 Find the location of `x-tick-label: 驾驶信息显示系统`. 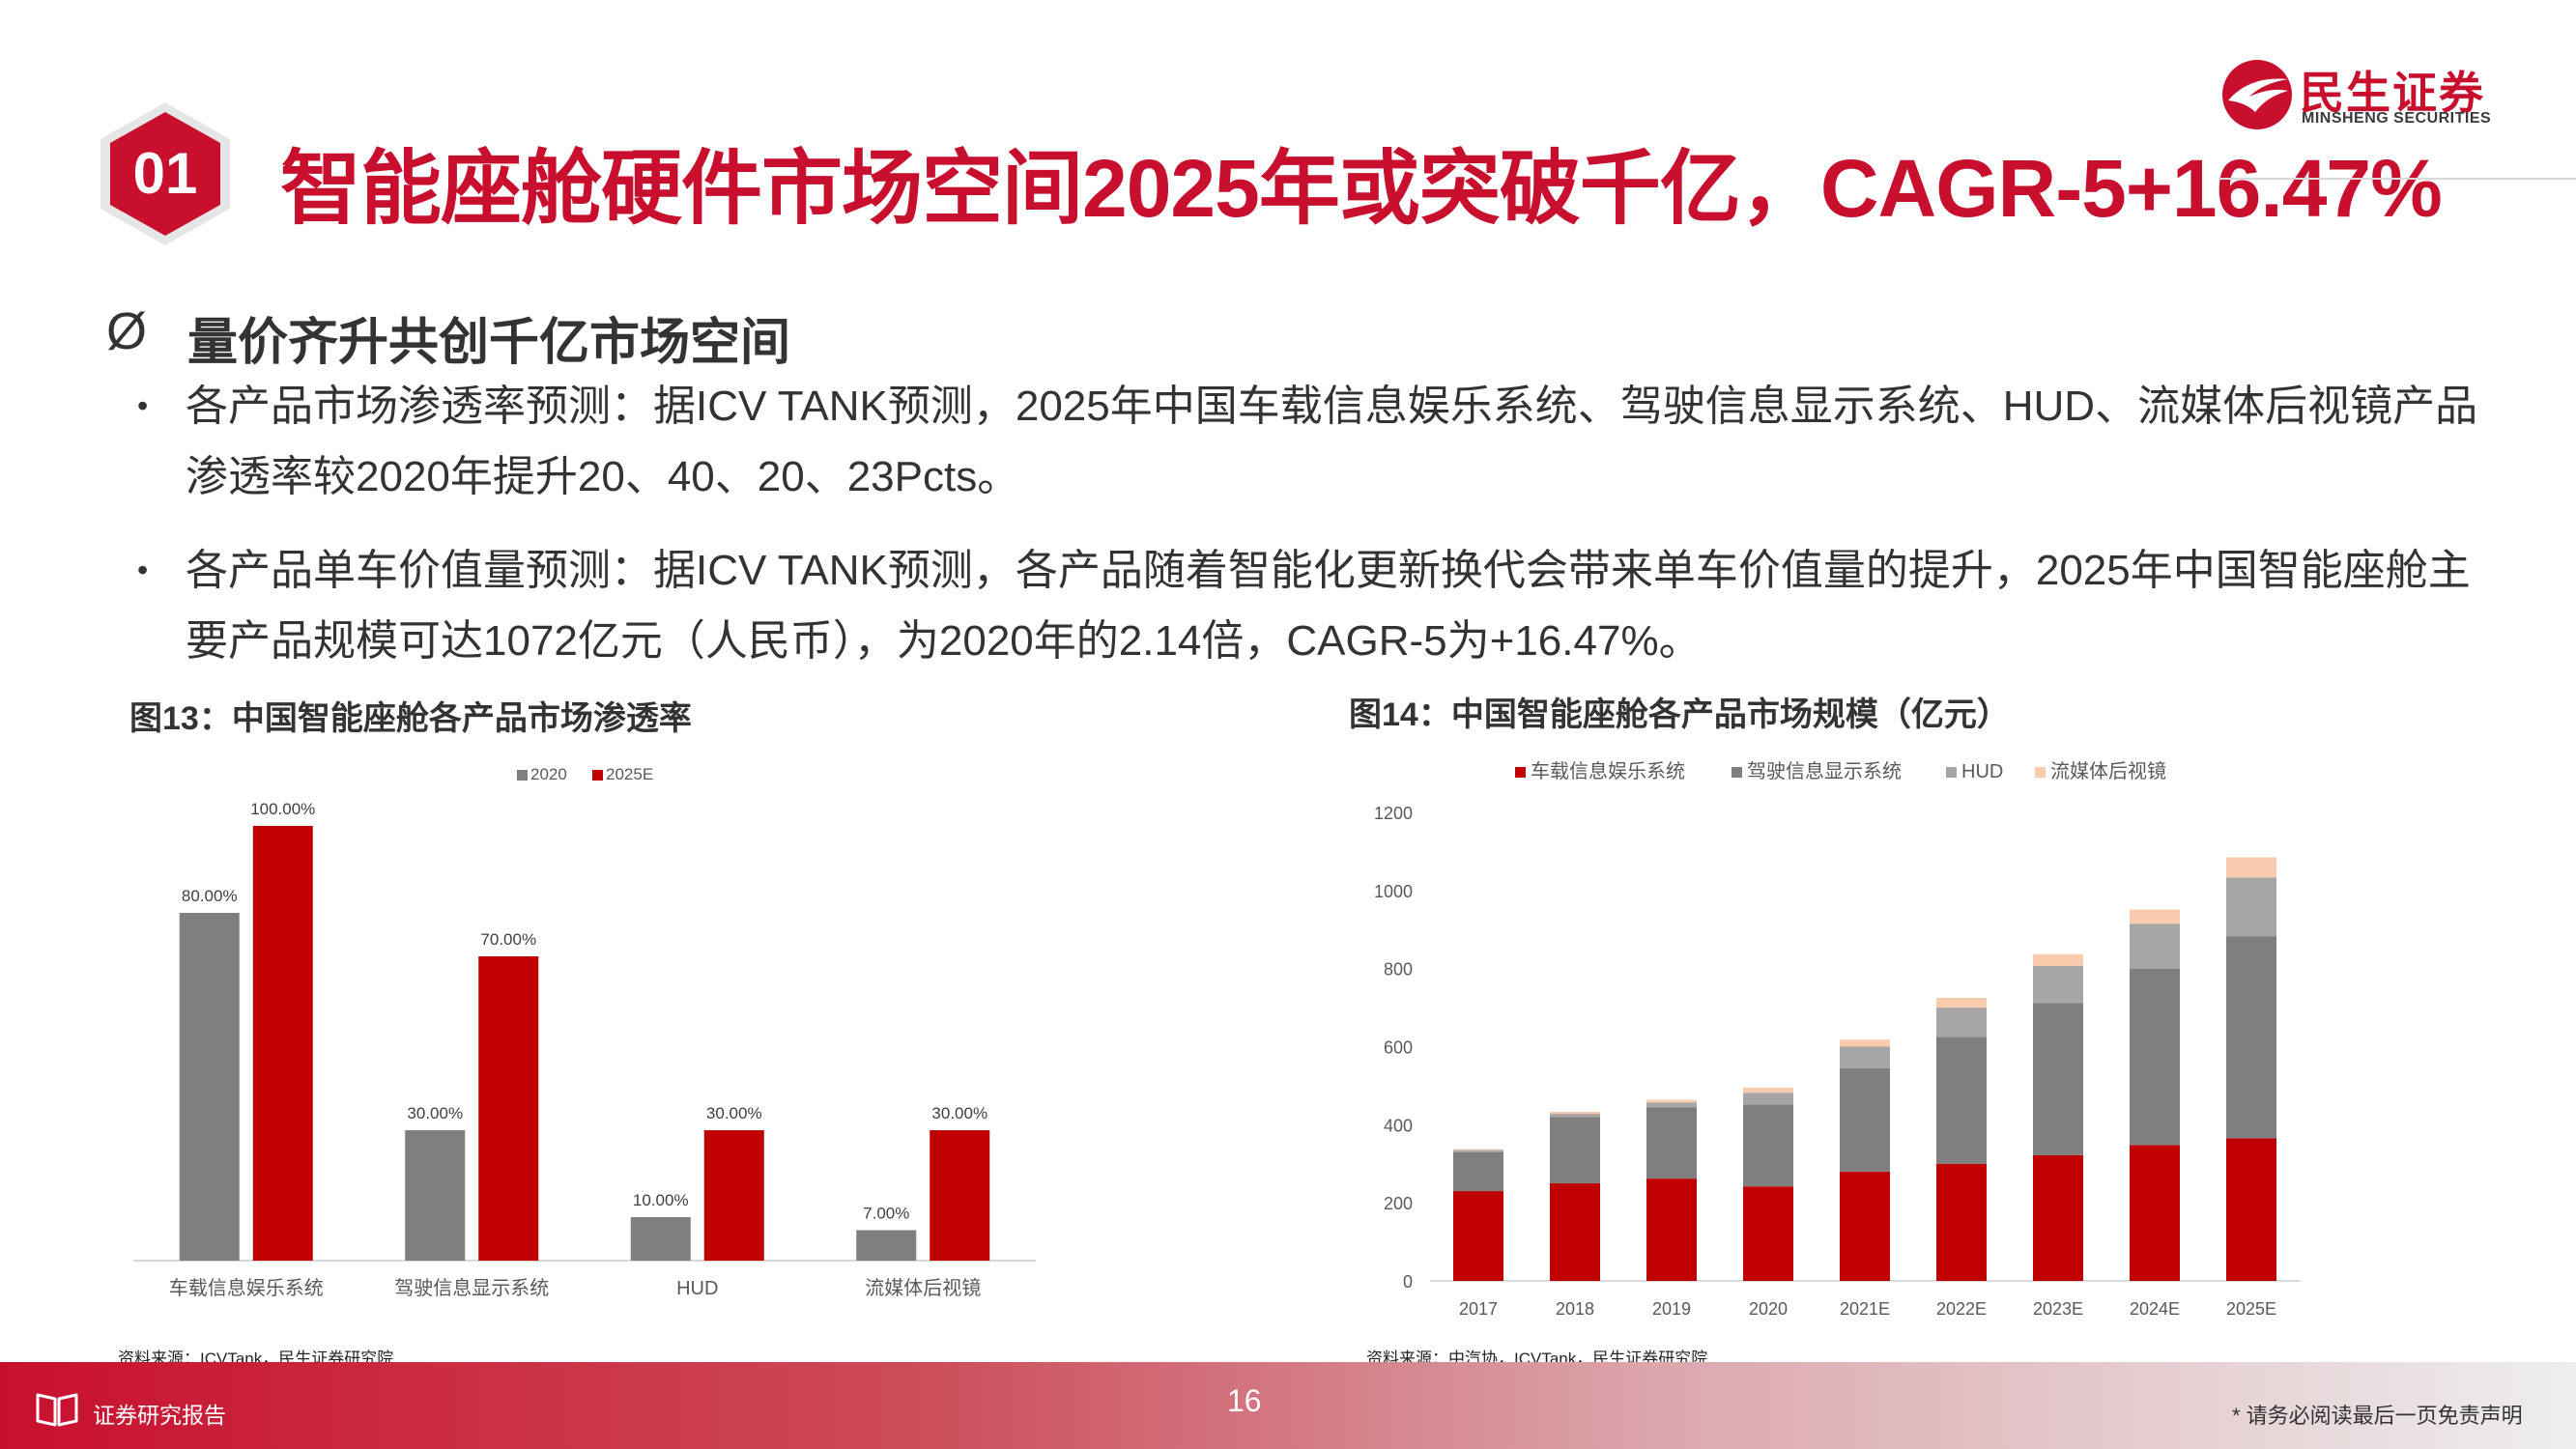

x-tick-label: 驾驶信息显示系统 is located at coordinates (472, 1288).